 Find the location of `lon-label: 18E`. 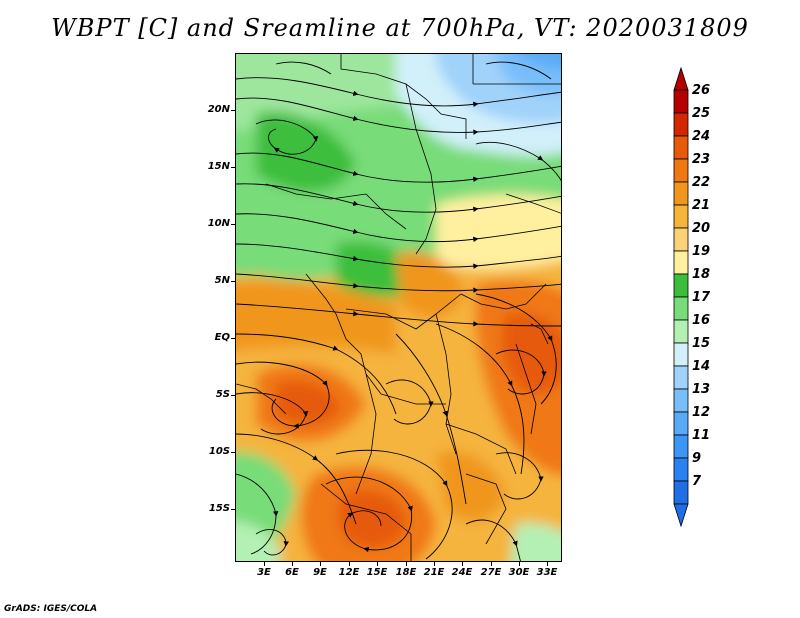

lon-label: 18E is located at coordinates (406, 572).